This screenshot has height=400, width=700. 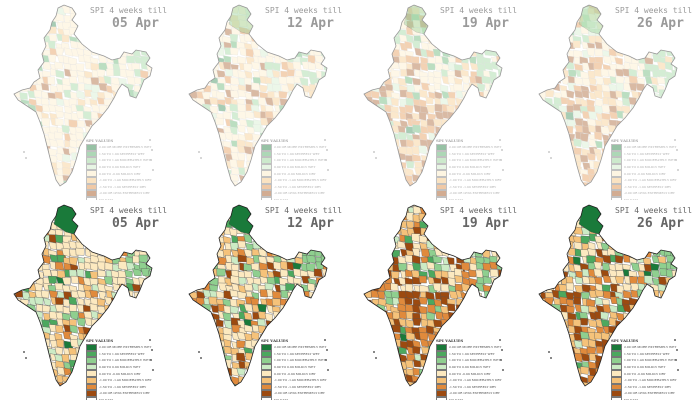 I want to click on legend-label: 0.00 TO -0.99 MILDLY DRY, so click(x=470, y=173).